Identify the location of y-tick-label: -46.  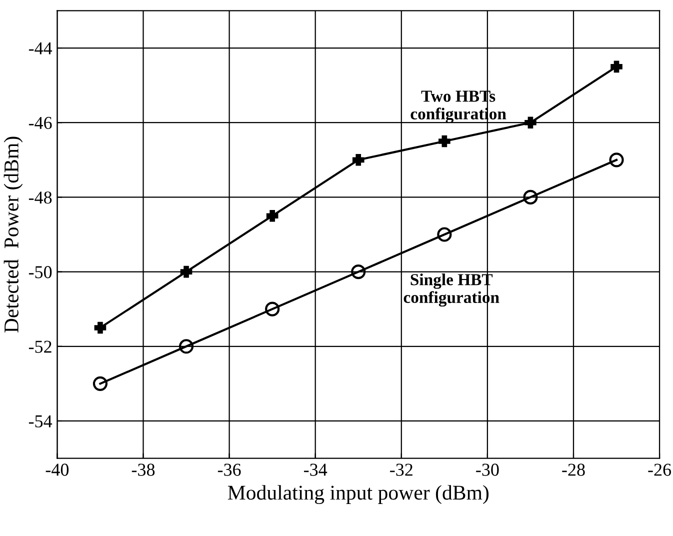
(40, 123).